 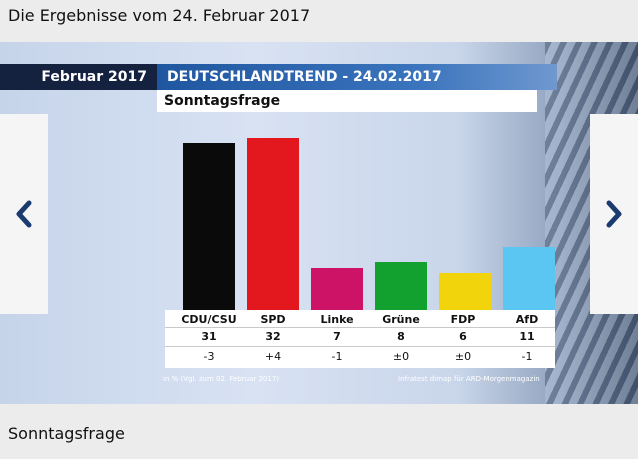 I want to click on bar-base-cdu-csu, so click(x=209, y=307).